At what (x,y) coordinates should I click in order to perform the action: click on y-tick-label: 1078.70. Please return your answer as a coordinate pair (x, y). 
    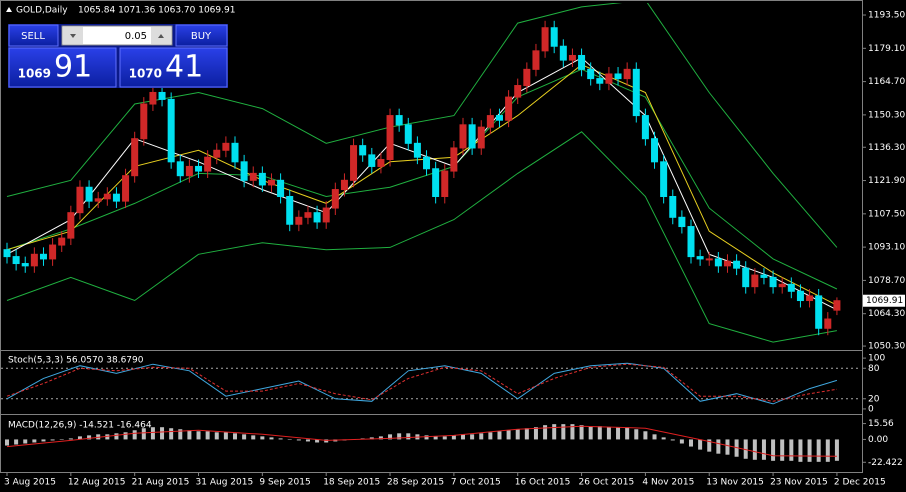
    Looking at the image, I should click on (886, 281).